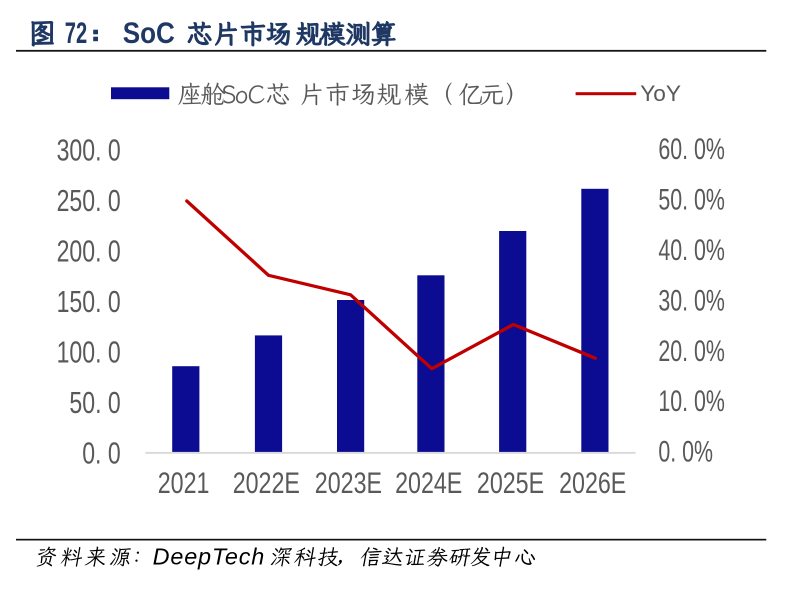 The width and height of the screenshot is (792, 595). Describe the element at coordinates (101, 452) in the screenshot. I see `svg-text: 0. 0` at that location.